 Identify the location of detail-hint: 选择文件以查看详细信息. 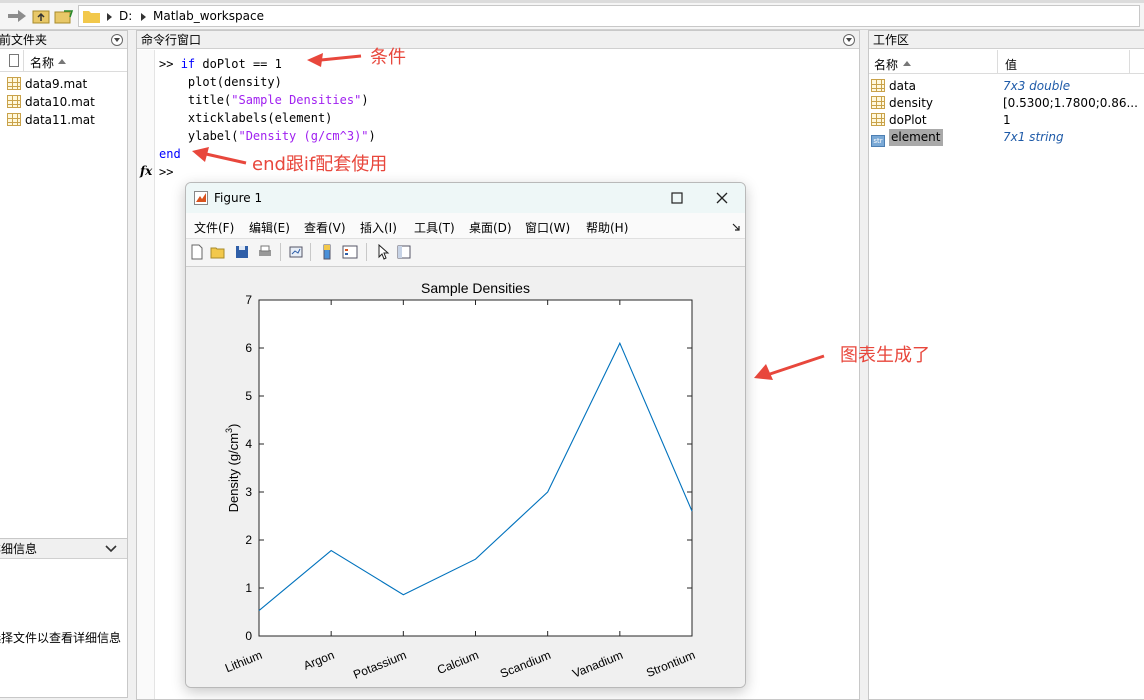
(61, 638).